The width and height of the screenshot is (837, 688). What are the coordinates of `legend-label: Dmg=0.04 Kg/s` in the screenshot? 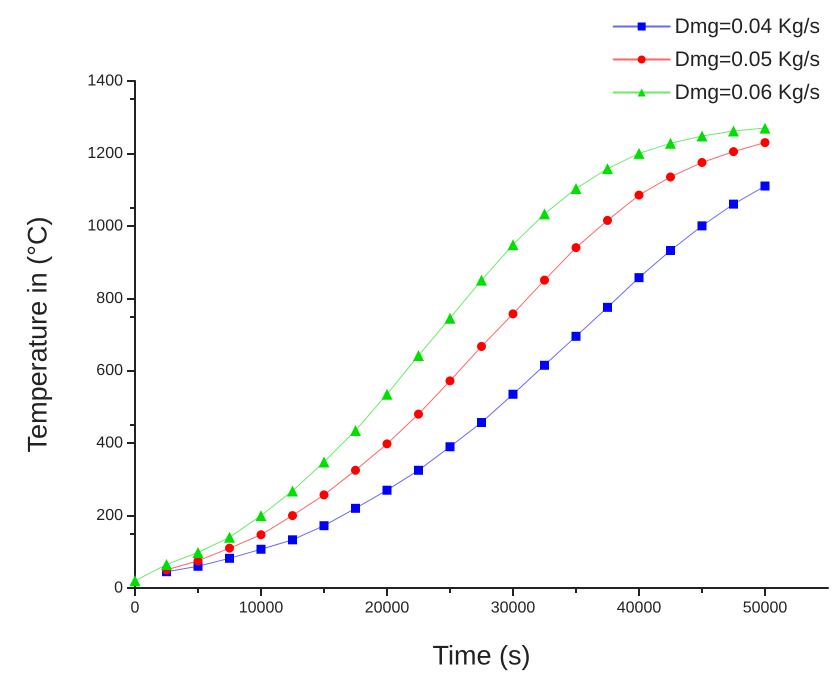 It's located at (747, 26).